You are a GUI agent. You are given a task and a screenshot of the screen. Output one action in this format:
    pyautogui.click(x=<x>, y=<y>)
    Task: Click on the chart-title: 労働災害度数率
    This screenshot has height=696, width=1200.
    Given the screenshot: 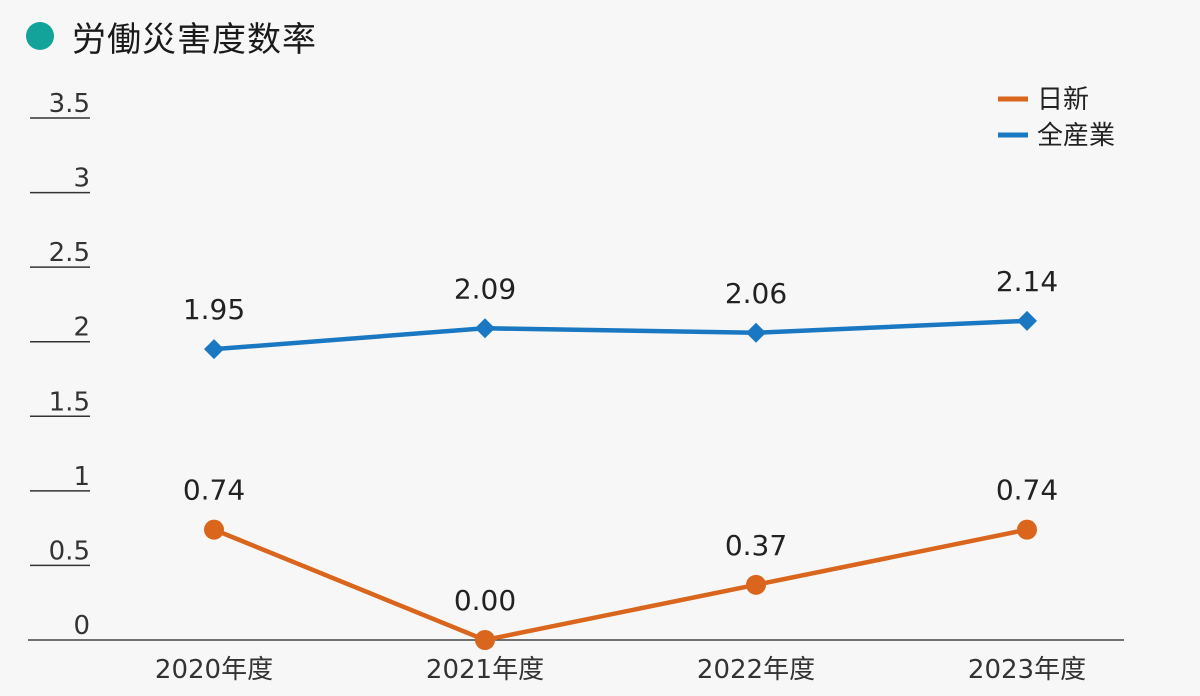 What is the action you would take?
    pyautogui.click(x=194, y=39)
    